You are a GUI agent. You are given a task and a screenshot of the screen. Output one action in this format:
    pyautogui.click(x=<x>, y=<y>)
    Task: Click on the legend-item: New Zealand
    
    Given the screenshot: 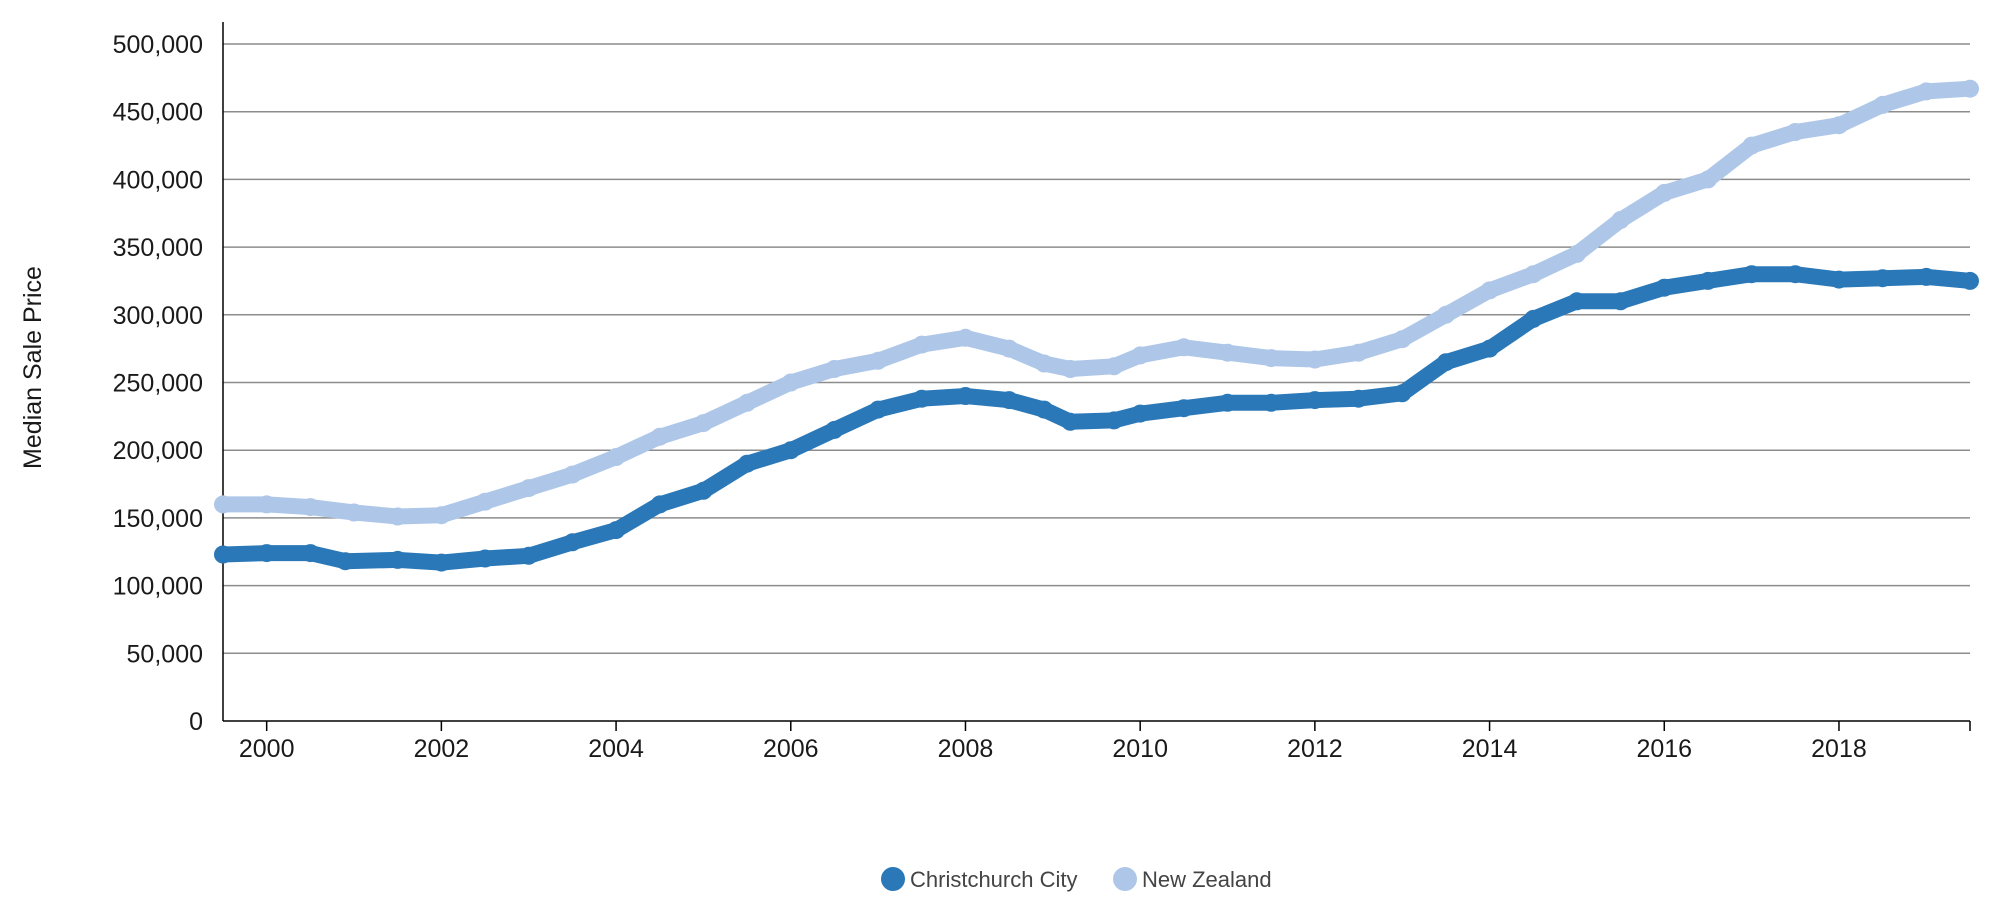 What is the action you would take?
    pyautogui.click(x=1192, y=879)
    